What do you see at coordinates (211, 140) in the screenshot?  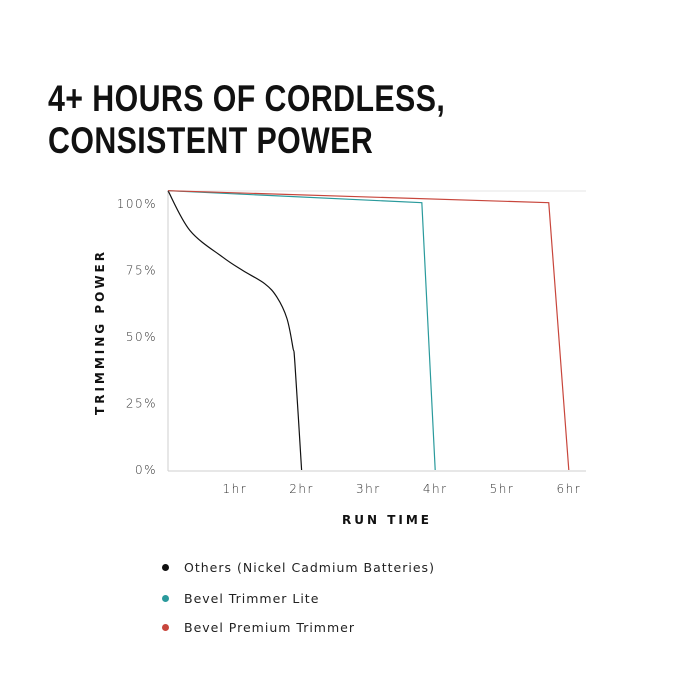 I see `title-line-2: CONSISTENT POWER` at bounding box center [211, 140].